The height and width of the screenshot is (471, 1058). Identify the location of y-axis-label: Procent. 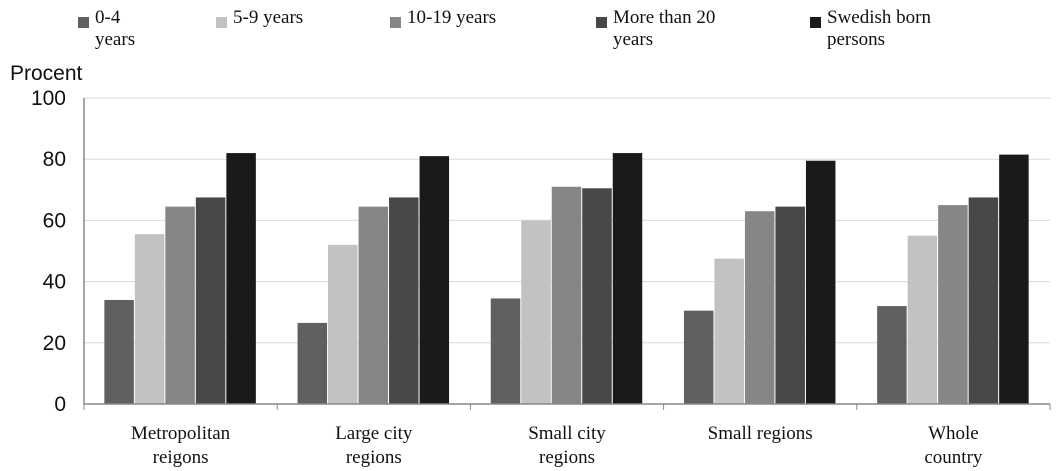
(46, 73).